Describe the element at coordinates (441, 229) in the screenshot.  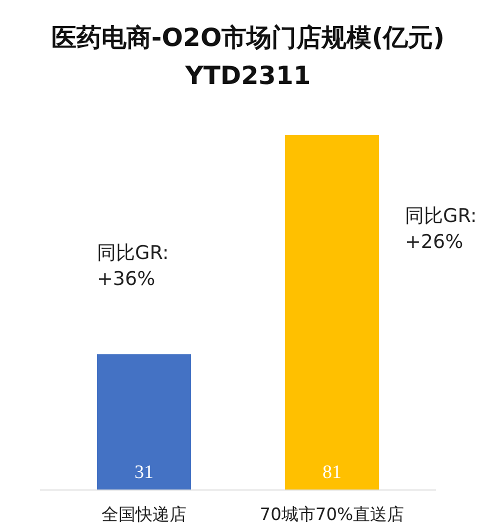
I see `annotation: 同比GR: +26%` at that location.